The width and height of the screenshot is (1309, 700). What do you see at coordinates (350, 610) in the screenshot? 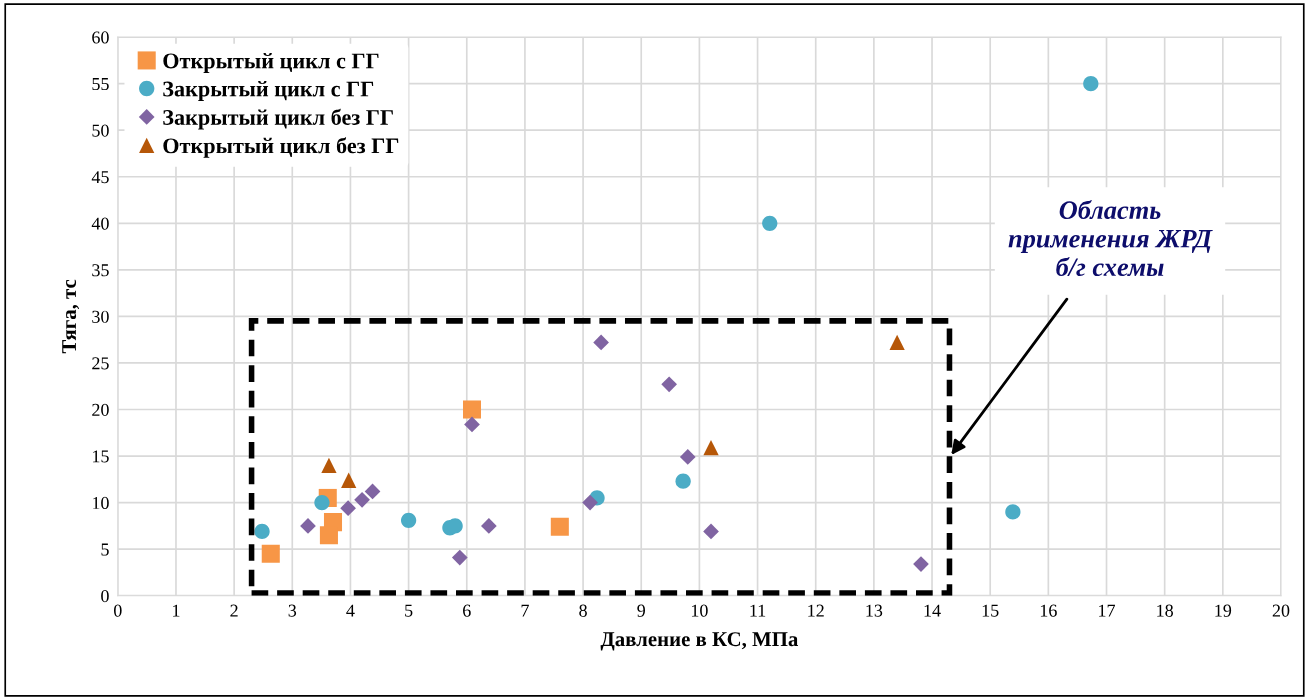
I see `x-tick-label: 4` at bounding box center [350, 610].